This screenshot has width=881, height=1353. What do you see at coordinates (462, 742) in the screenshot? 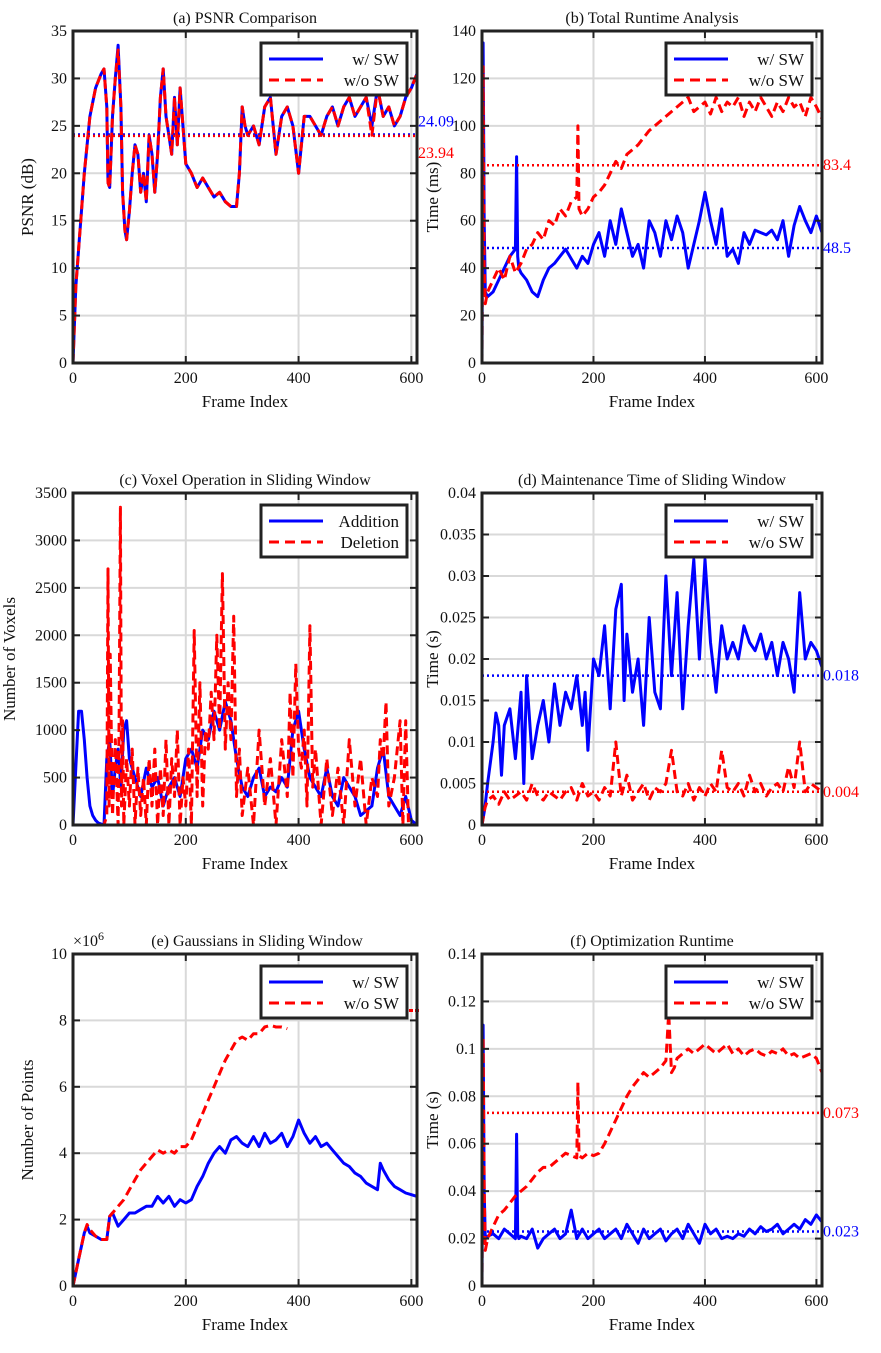
I see `y-tick-label: 0.01` at bounding box center [462, 742].